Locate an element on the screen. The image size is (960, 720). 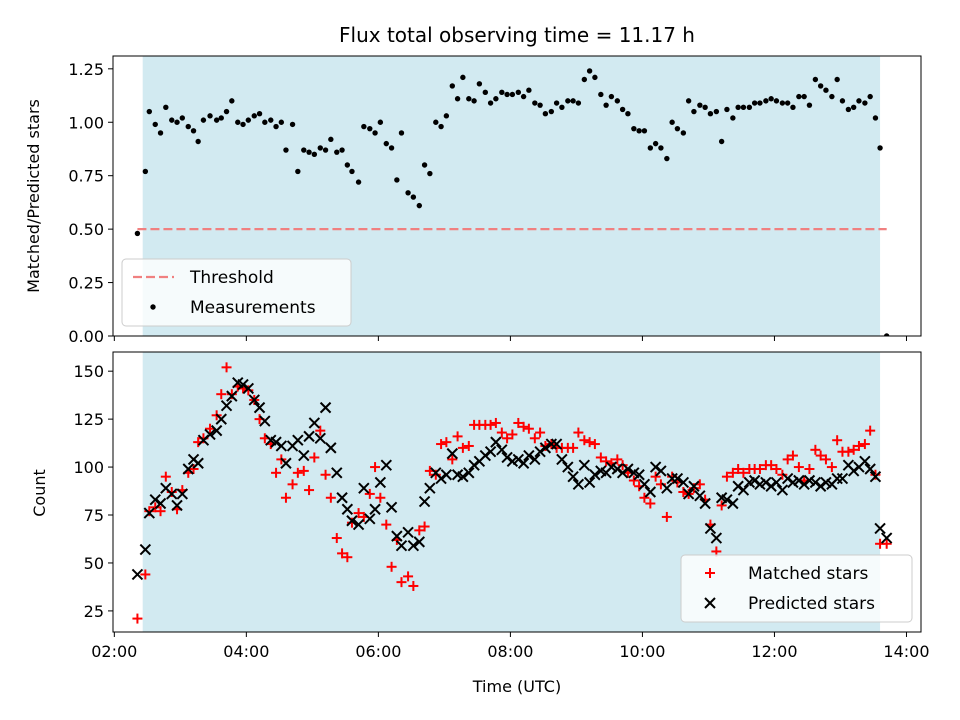
time-x-axis-label: Time (UTC) is located at coordinates (516, 686).